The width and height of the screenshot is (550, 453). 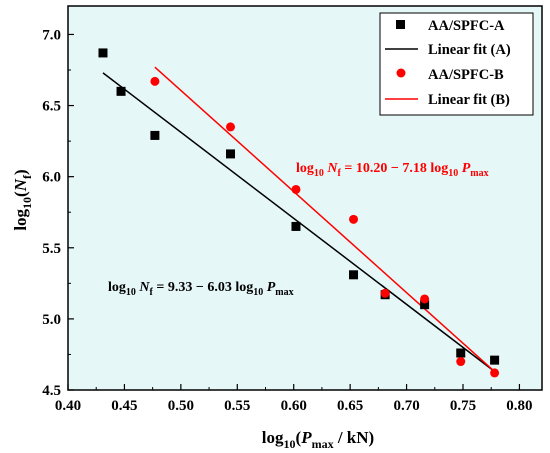 What do you see at coordinates (181, 406) in the screenshot?
I see `x-tick-label: 0.50` at bounding box center [181, 406].